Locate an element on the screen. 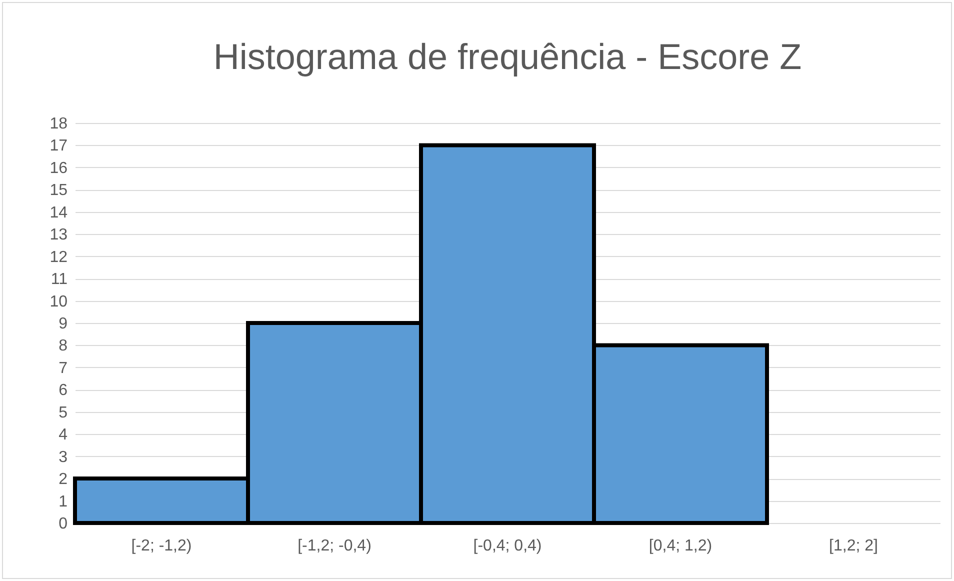 The height and width of the screenshot is (581, 954). y-tick-label: 11 is located at coordinates (59, 279).